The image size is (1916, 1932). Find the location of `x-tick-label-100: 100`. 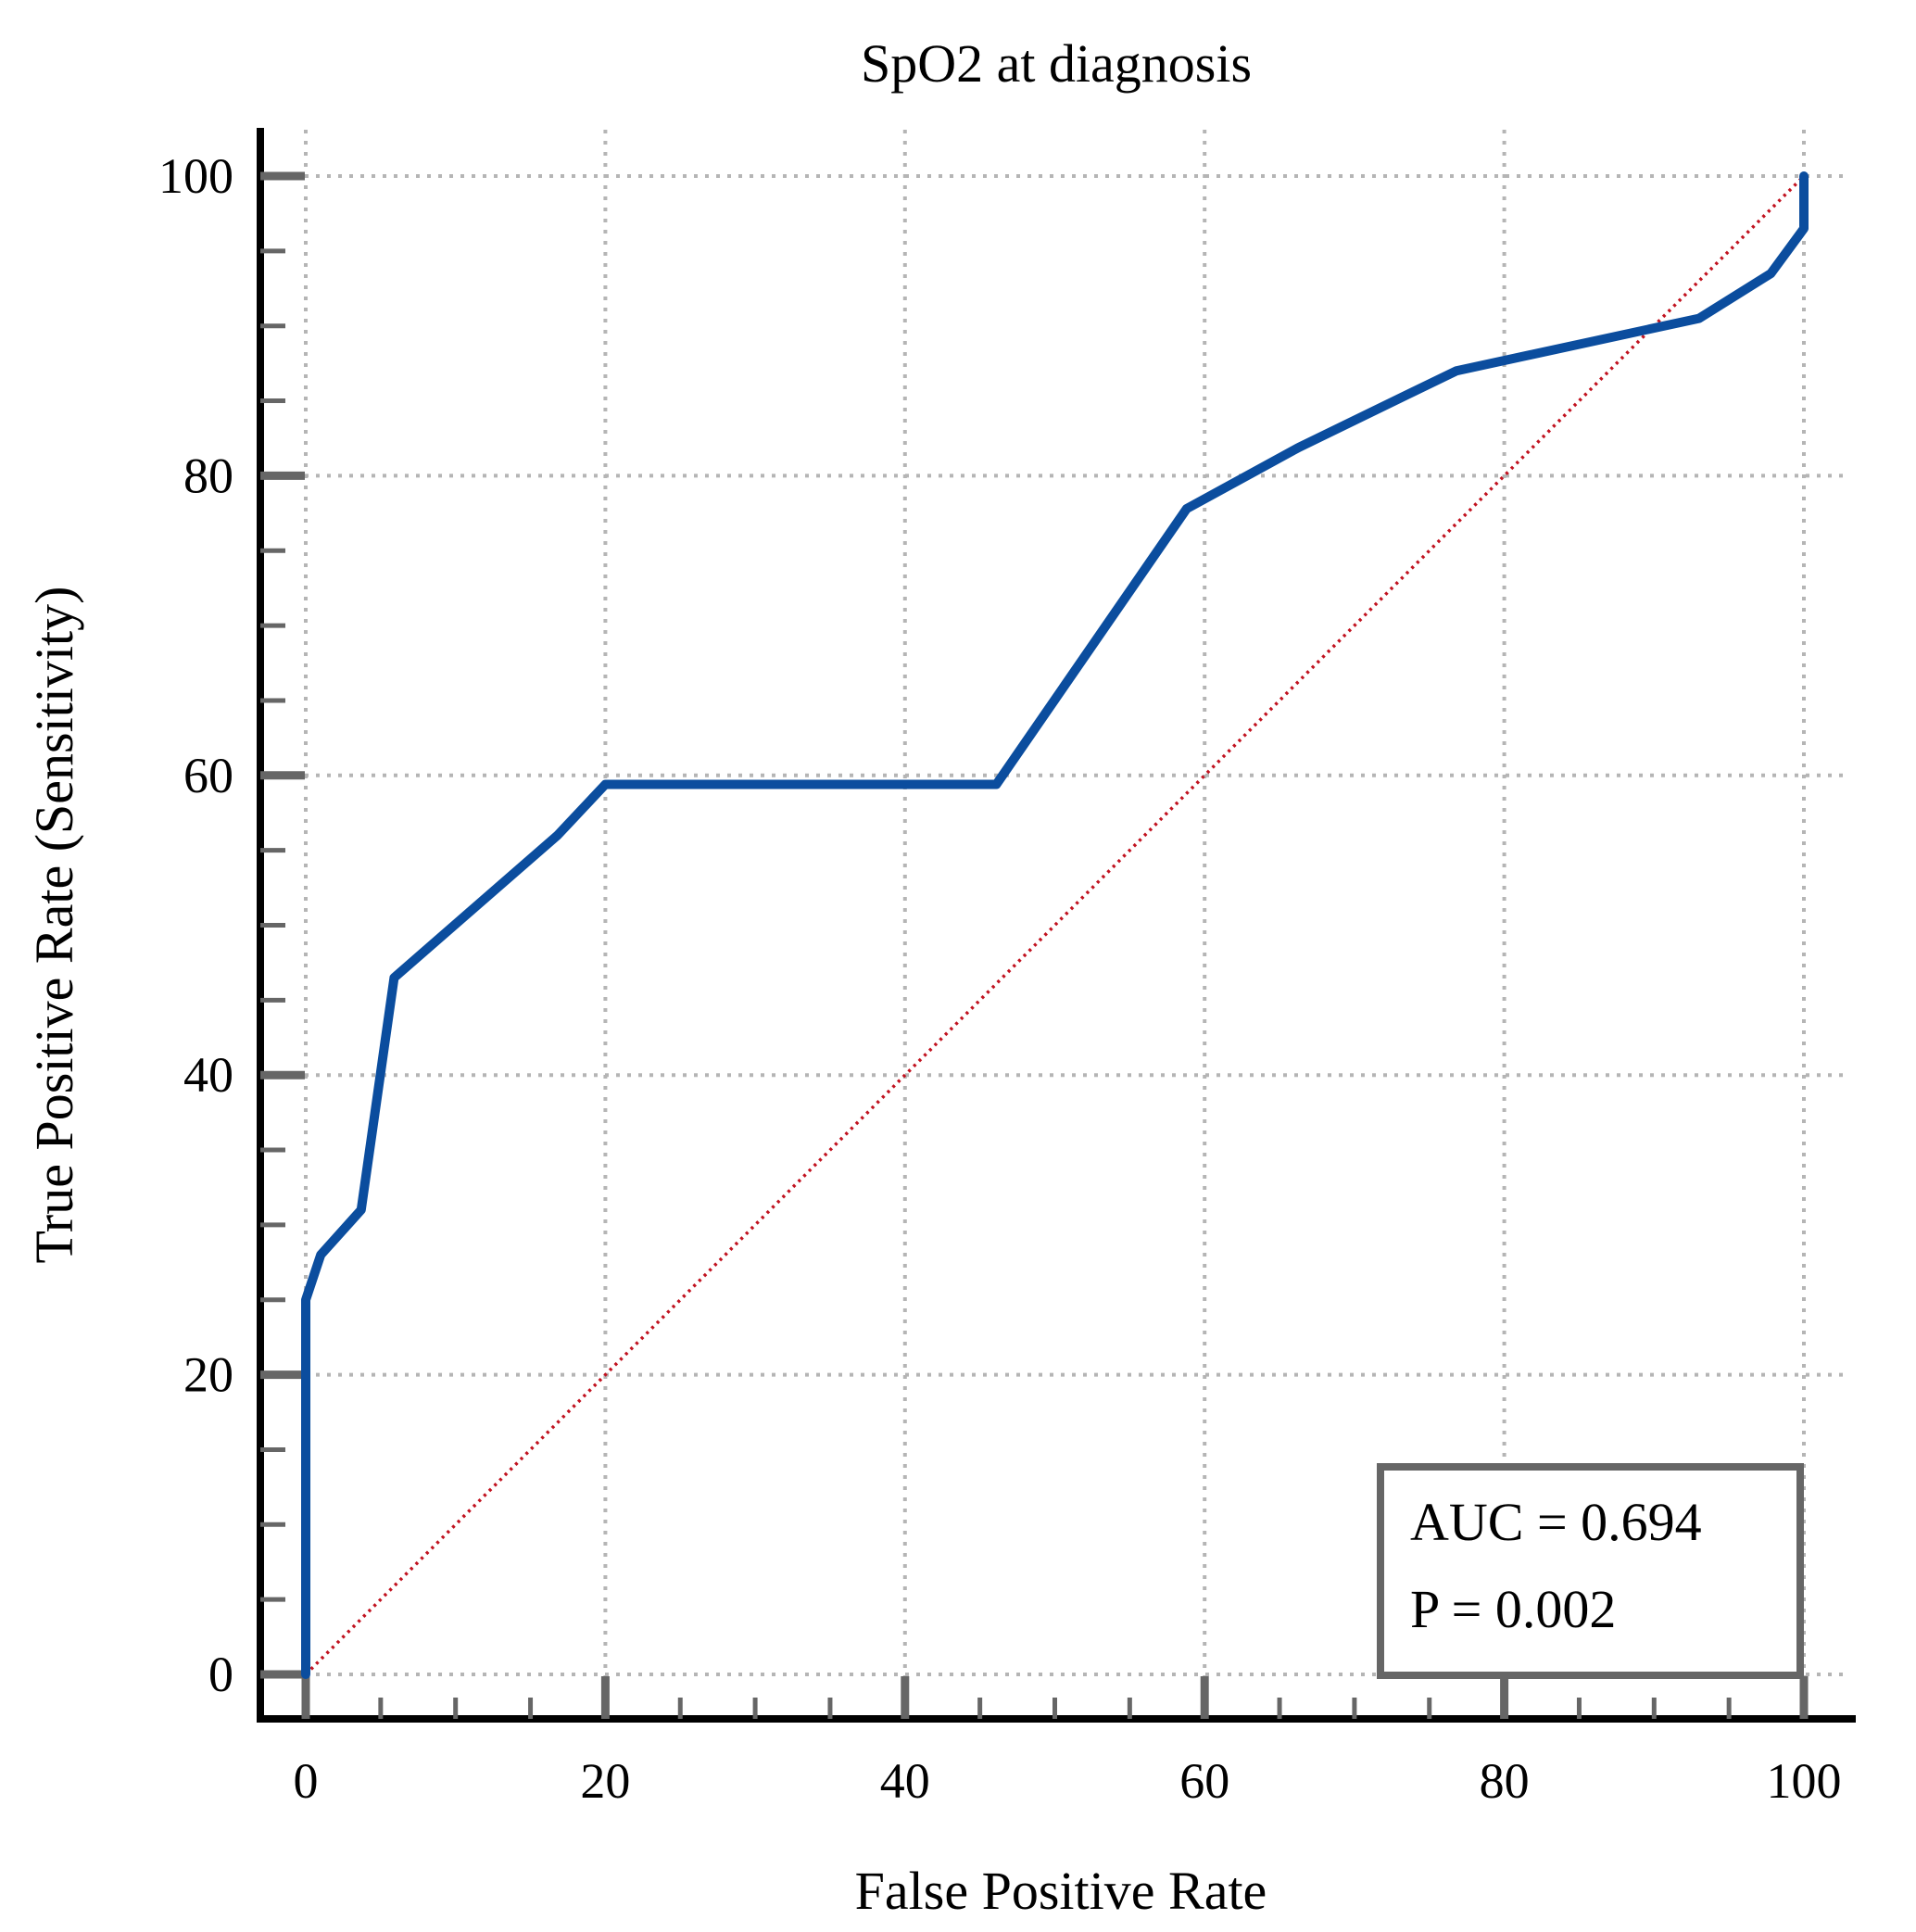

x-tick-label-100: 100 is located at coordinates (1805, 1781).